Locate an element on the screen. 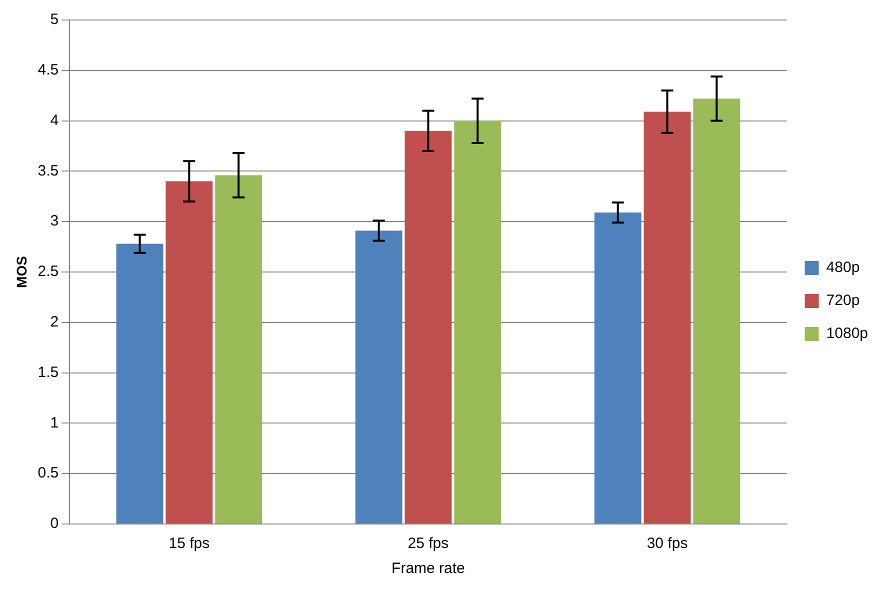 Image resolution: width=888 pixels, height=592 pixels. x-tick-label: 25 fps is located at coordinates (428, 543).